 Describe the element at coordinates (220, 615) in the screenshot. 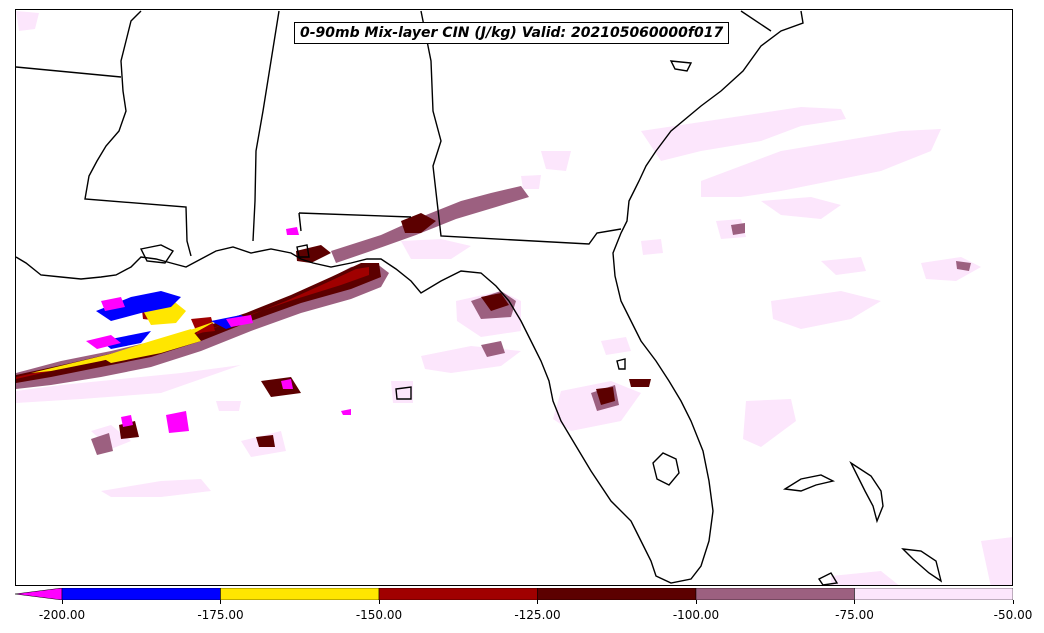

I see `colorbar-tick-label: -175.00` at that location.